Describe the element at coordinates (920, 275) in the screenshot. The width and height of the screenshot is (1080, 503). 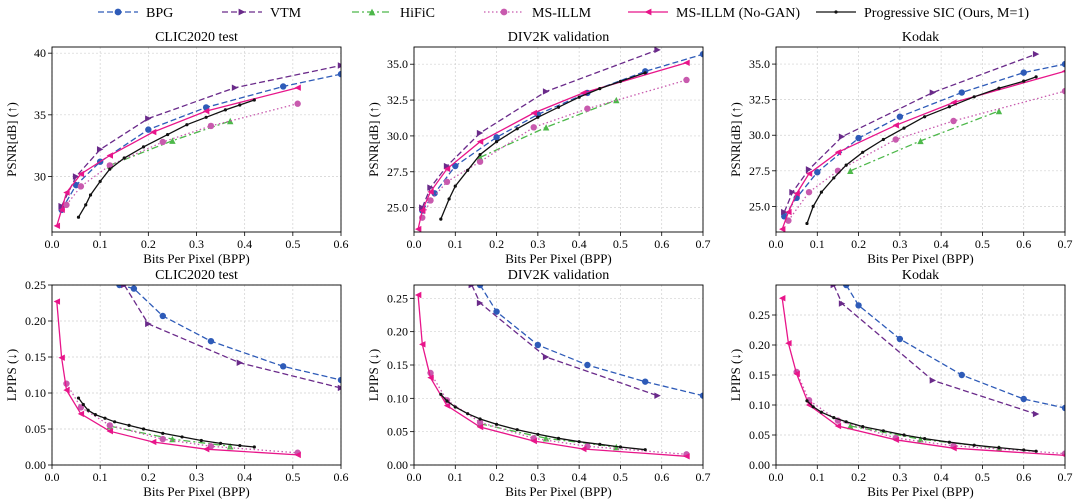
I see `panel-title: Kodak` at that location.